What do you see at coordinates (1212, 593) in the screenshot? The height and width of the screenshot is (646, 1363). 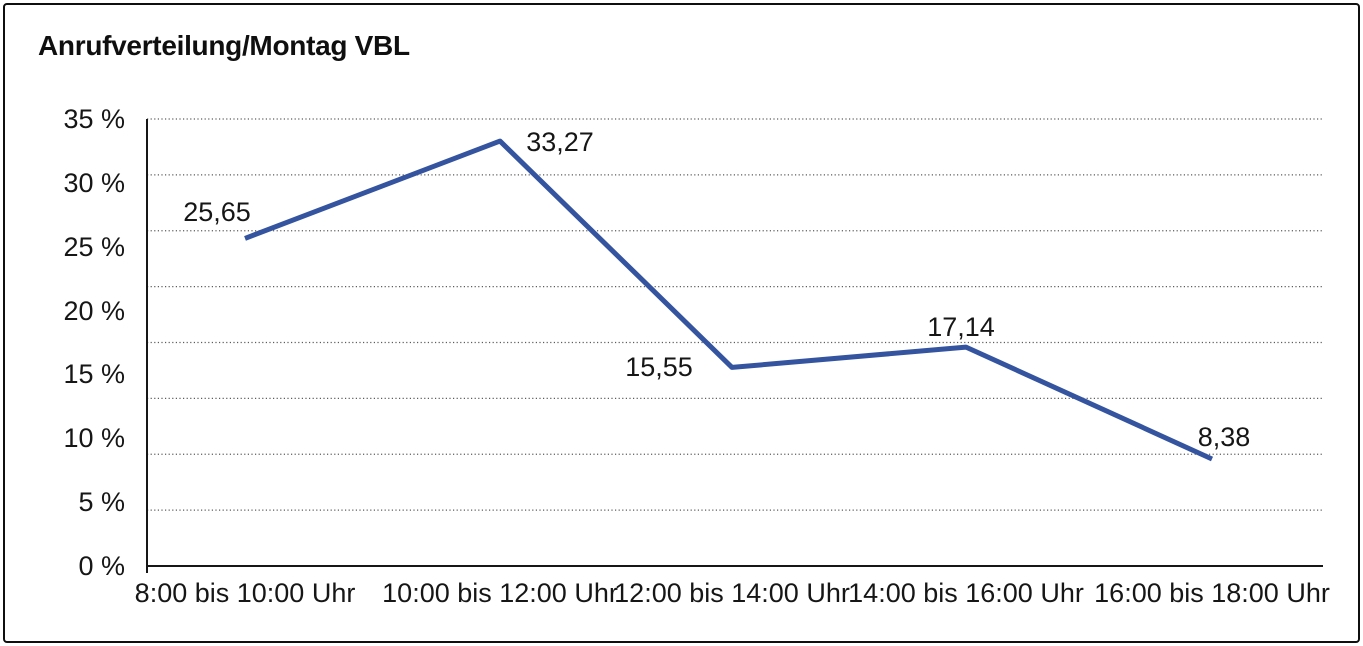 I see `x-category-label: 16:00 bis 18:00 Uhr` at bounding box center [1212, 593].